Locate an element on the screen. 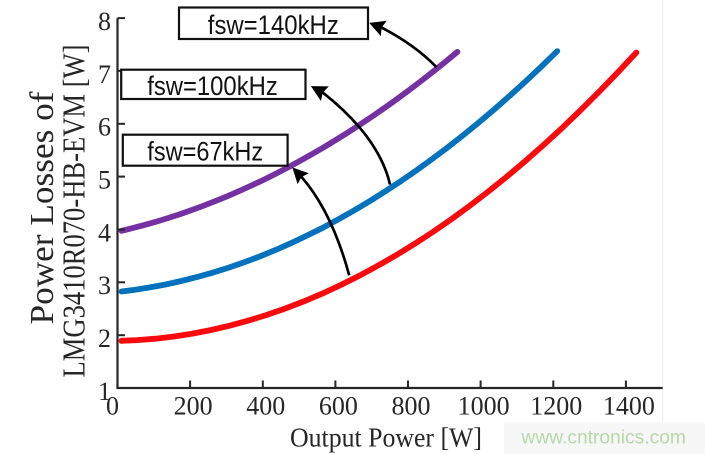 The image size is (705, 454). svg-text: 2 is located at coordinates (104, 338).